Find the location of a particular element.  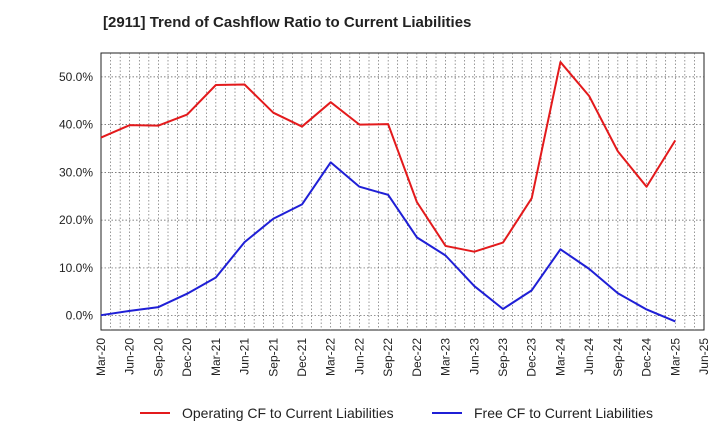

x-tick-label: Dec-22 is located at coordinates (417, 357).